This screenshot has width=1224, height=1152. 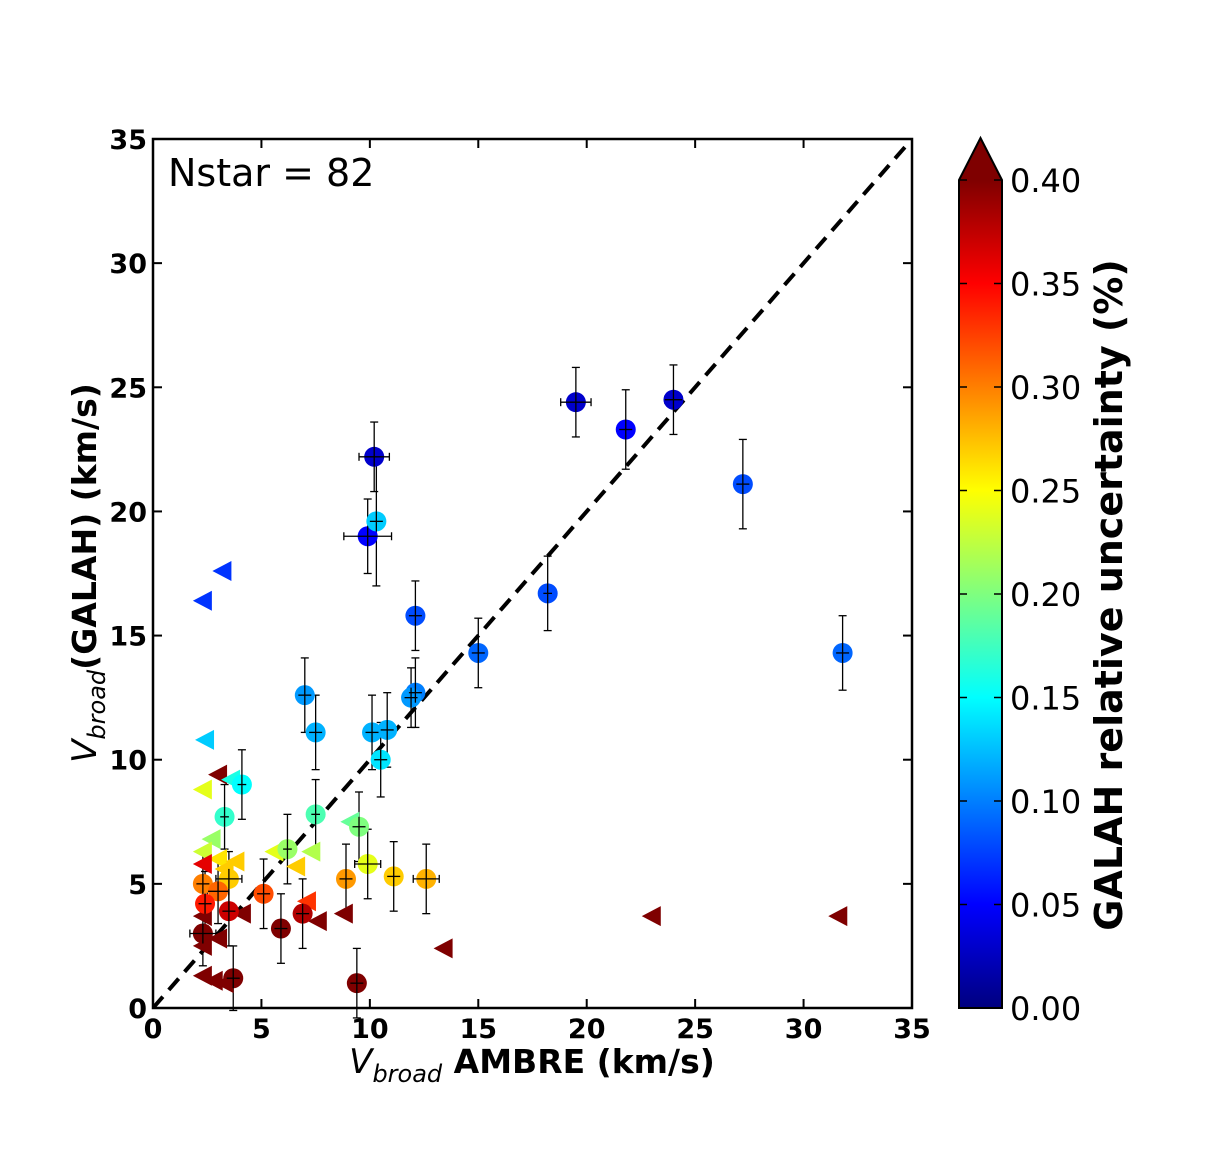 I want to click on colorbar-tick-label: 0.30, so click(x=1045, y=388).